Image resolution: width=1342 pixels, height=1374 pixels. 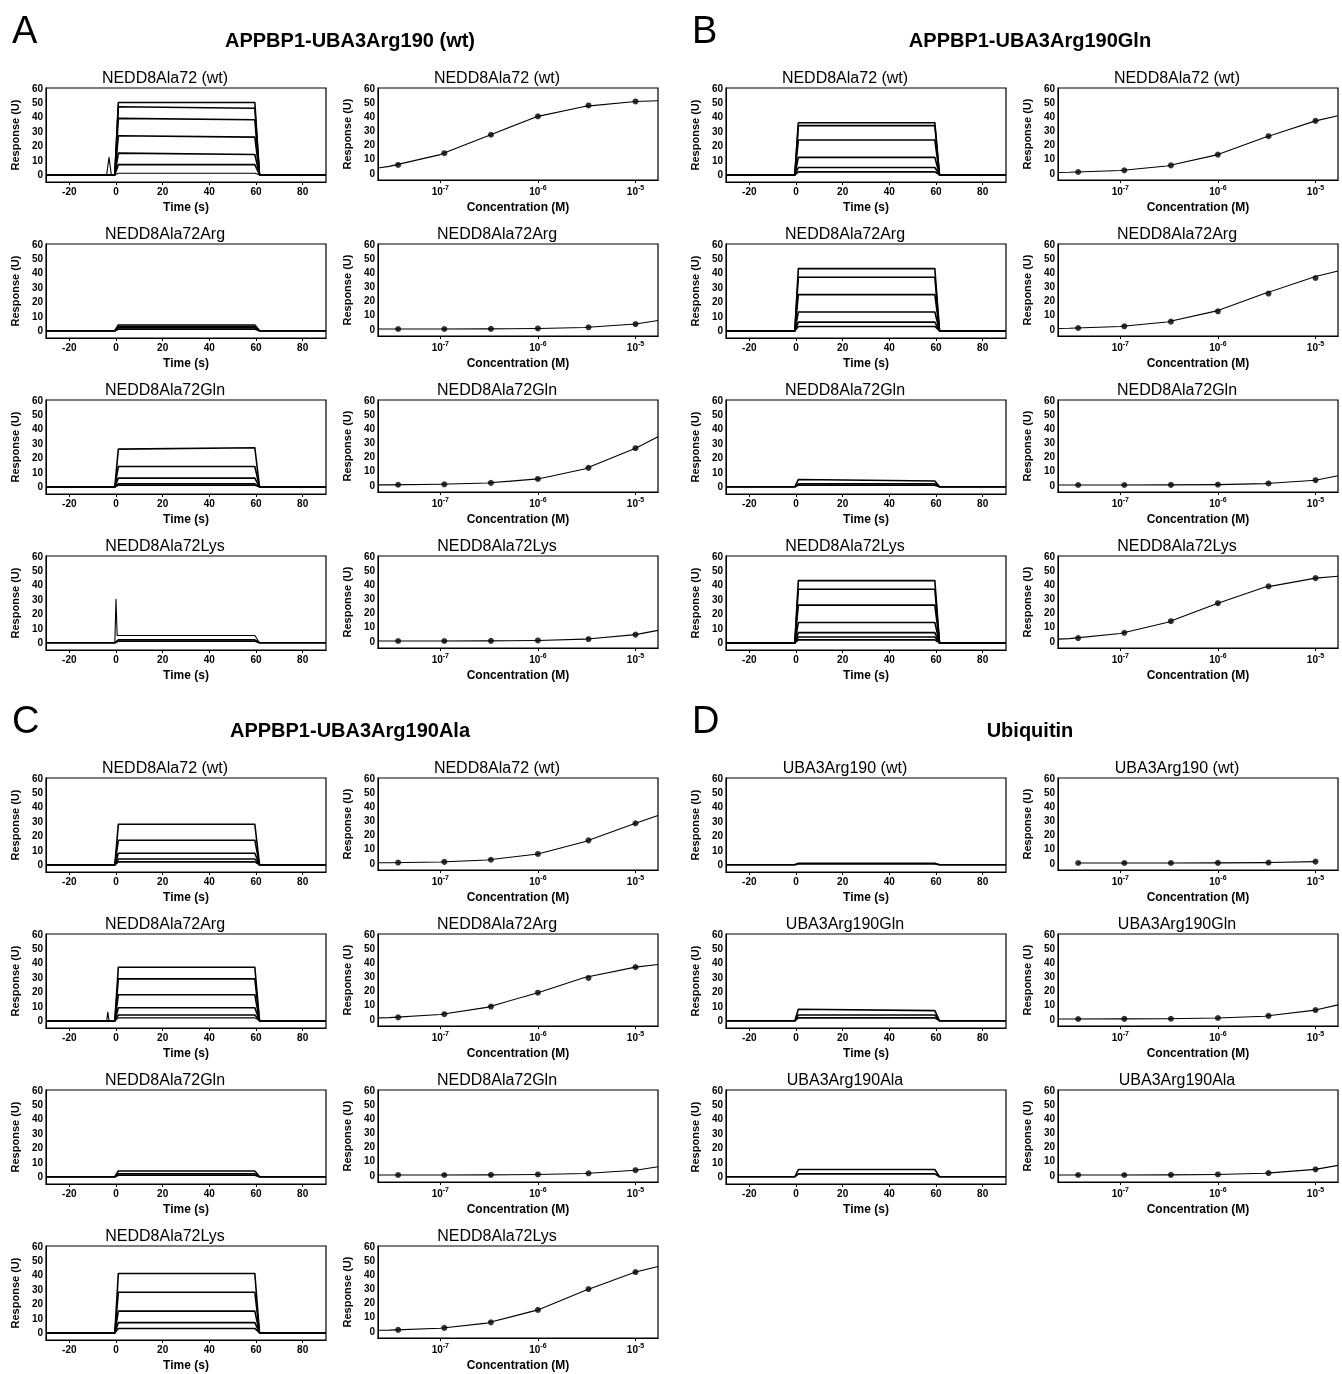 I want to click on text: APPBP1-UBA3Arg190Ala, so click(x=350, y=730).